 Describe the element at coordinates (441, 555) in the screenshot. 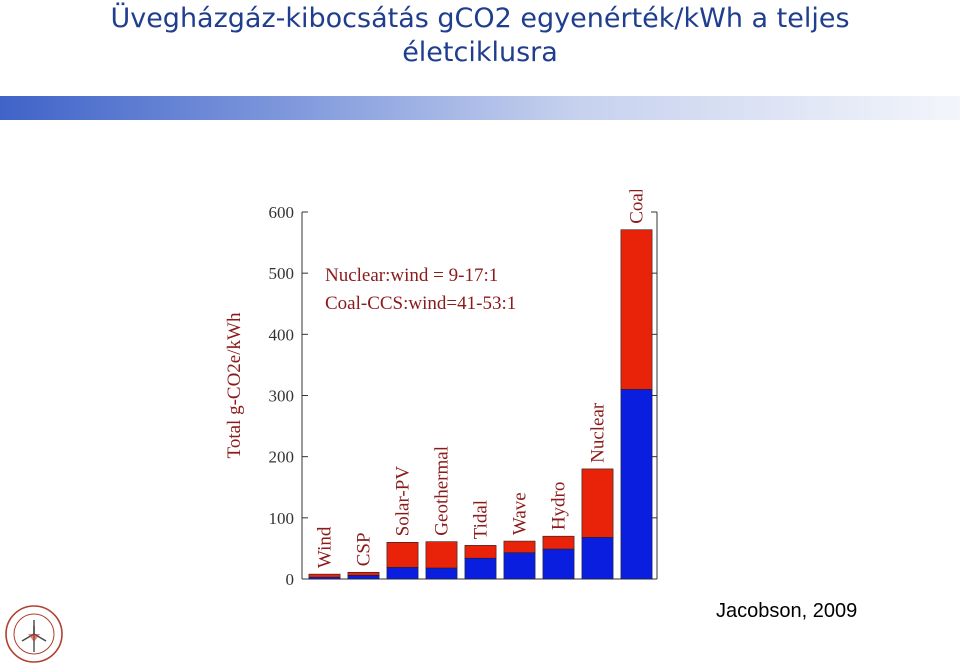

I see `bar-upper-geothermal` at that location.